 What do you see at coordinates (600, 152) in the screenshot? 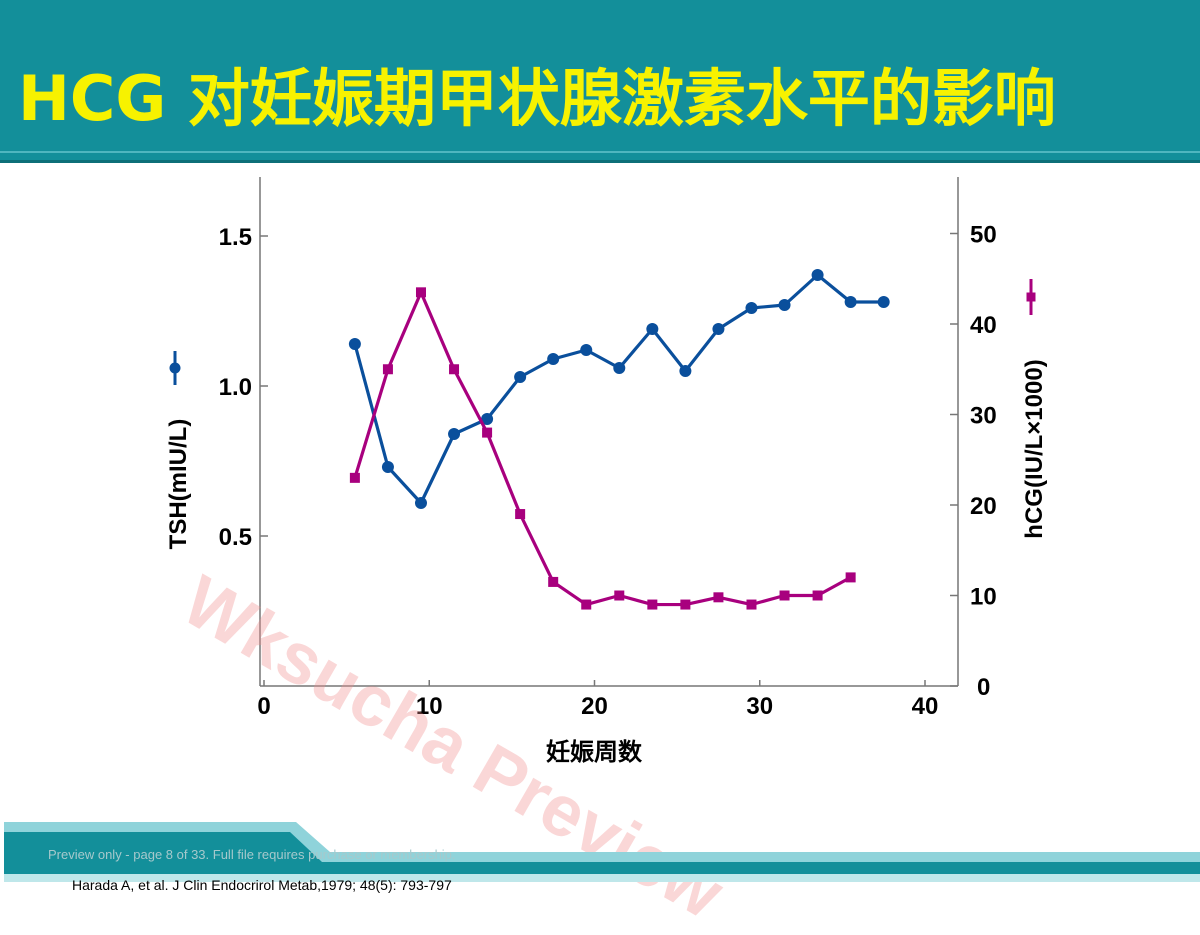
I see `banner-divider` at bounding box center [600, 152].